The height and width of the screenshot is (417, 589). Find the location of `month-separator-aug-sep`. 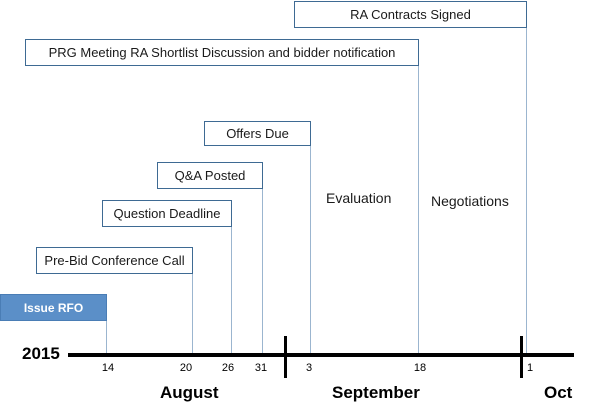

month-separator-aug-sep is located at coordinates (285, 357).